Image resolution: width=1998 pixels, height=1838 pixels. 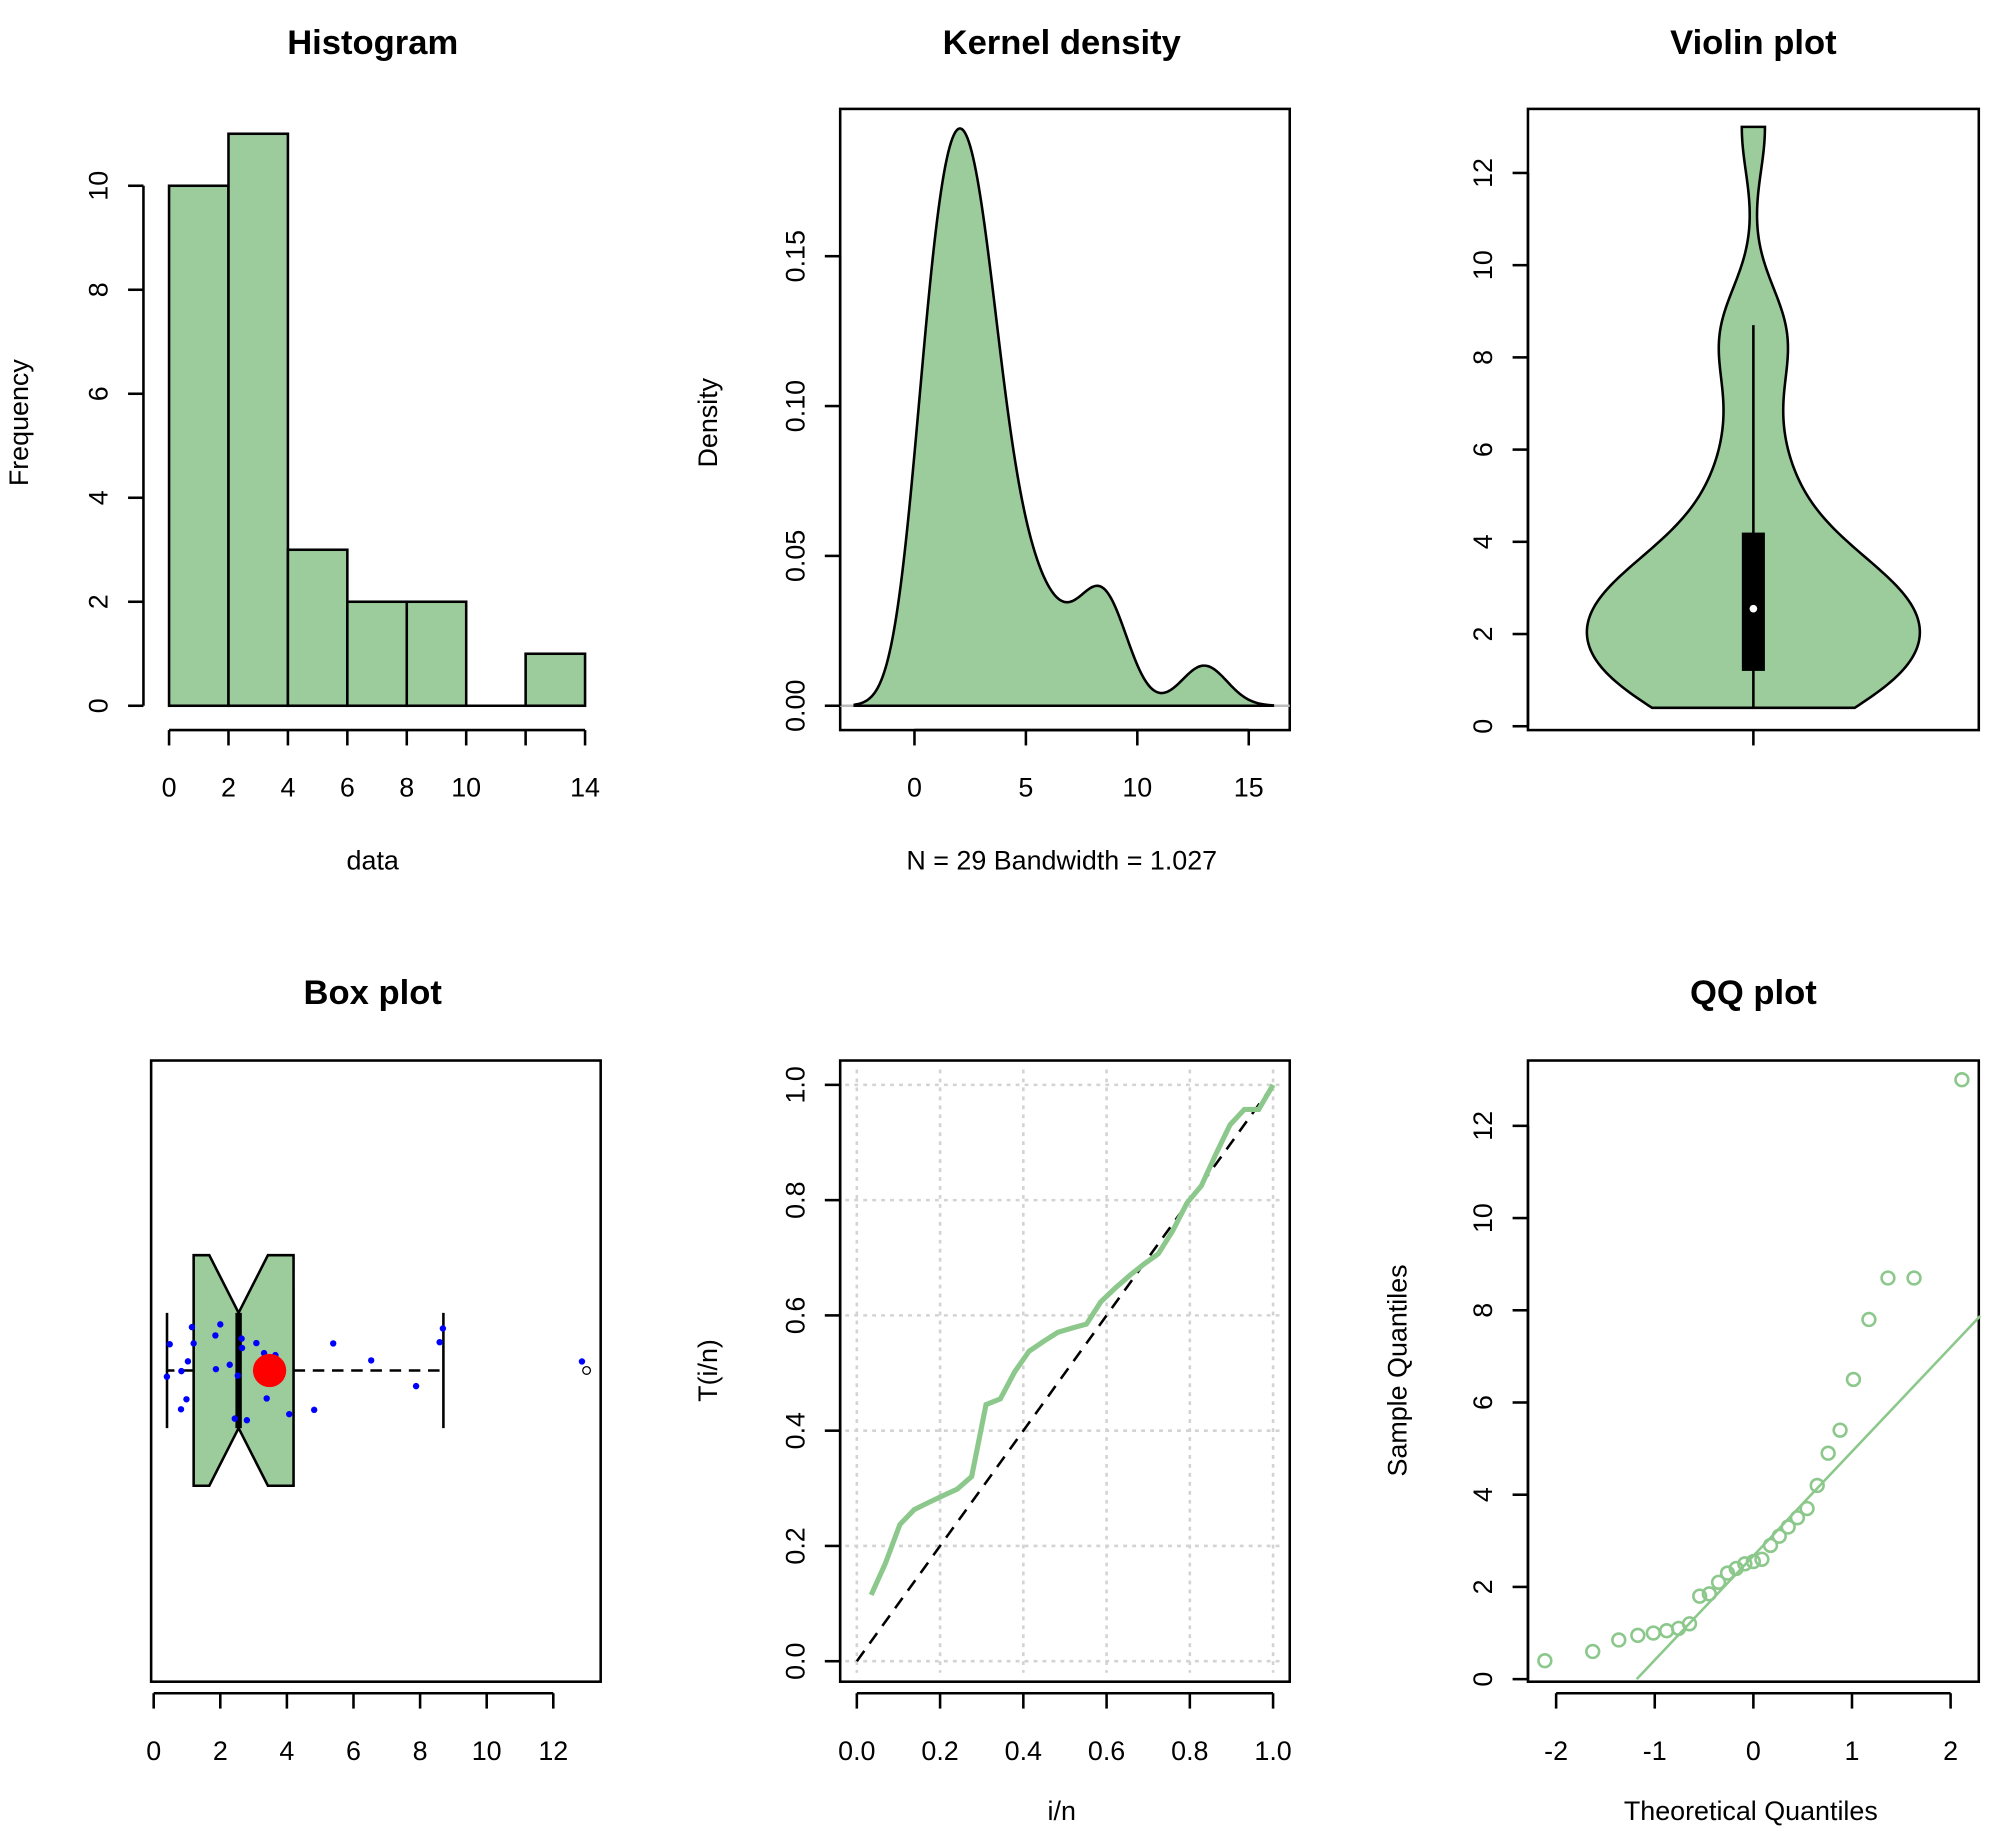 What do you see at coordinates (1106, 1751) in the screenshot?
I see `ttt-x-tick-label: 0.6` at bounding box center [1106, 1751].